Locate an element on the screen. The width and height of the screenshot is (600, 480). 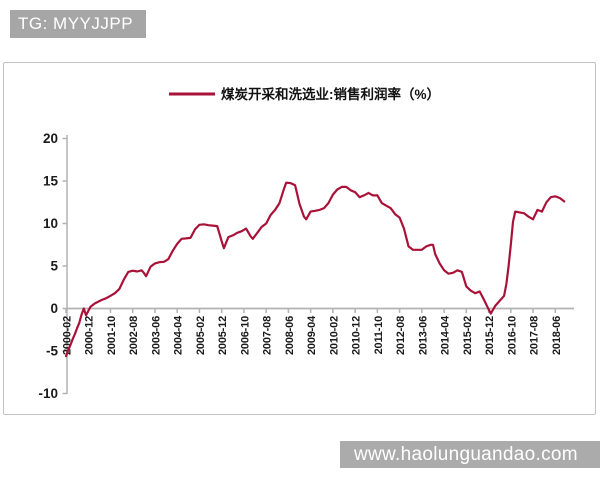
y-axis-tick-label: 10 is located at coordinates (50, 223).